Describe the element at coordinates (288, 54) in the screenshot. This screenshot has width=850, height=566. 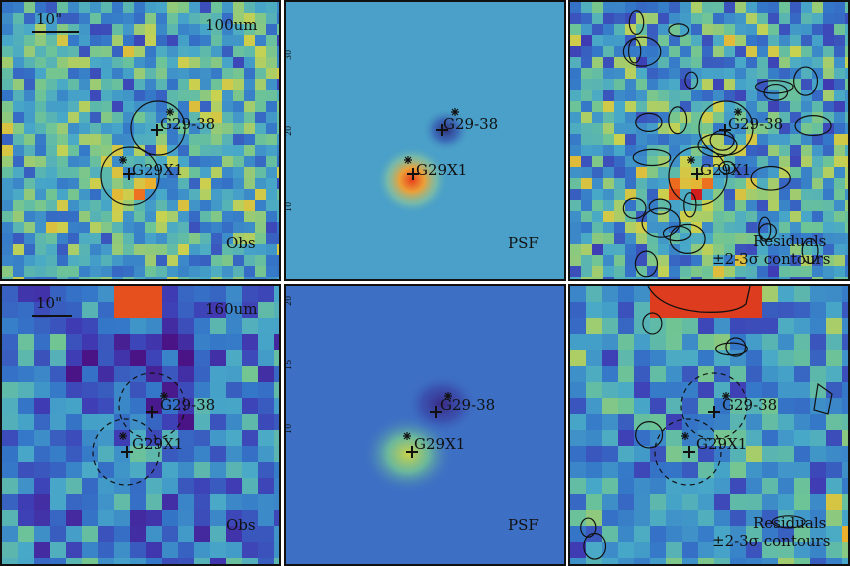
I see `axis-tick: 30` at that location.